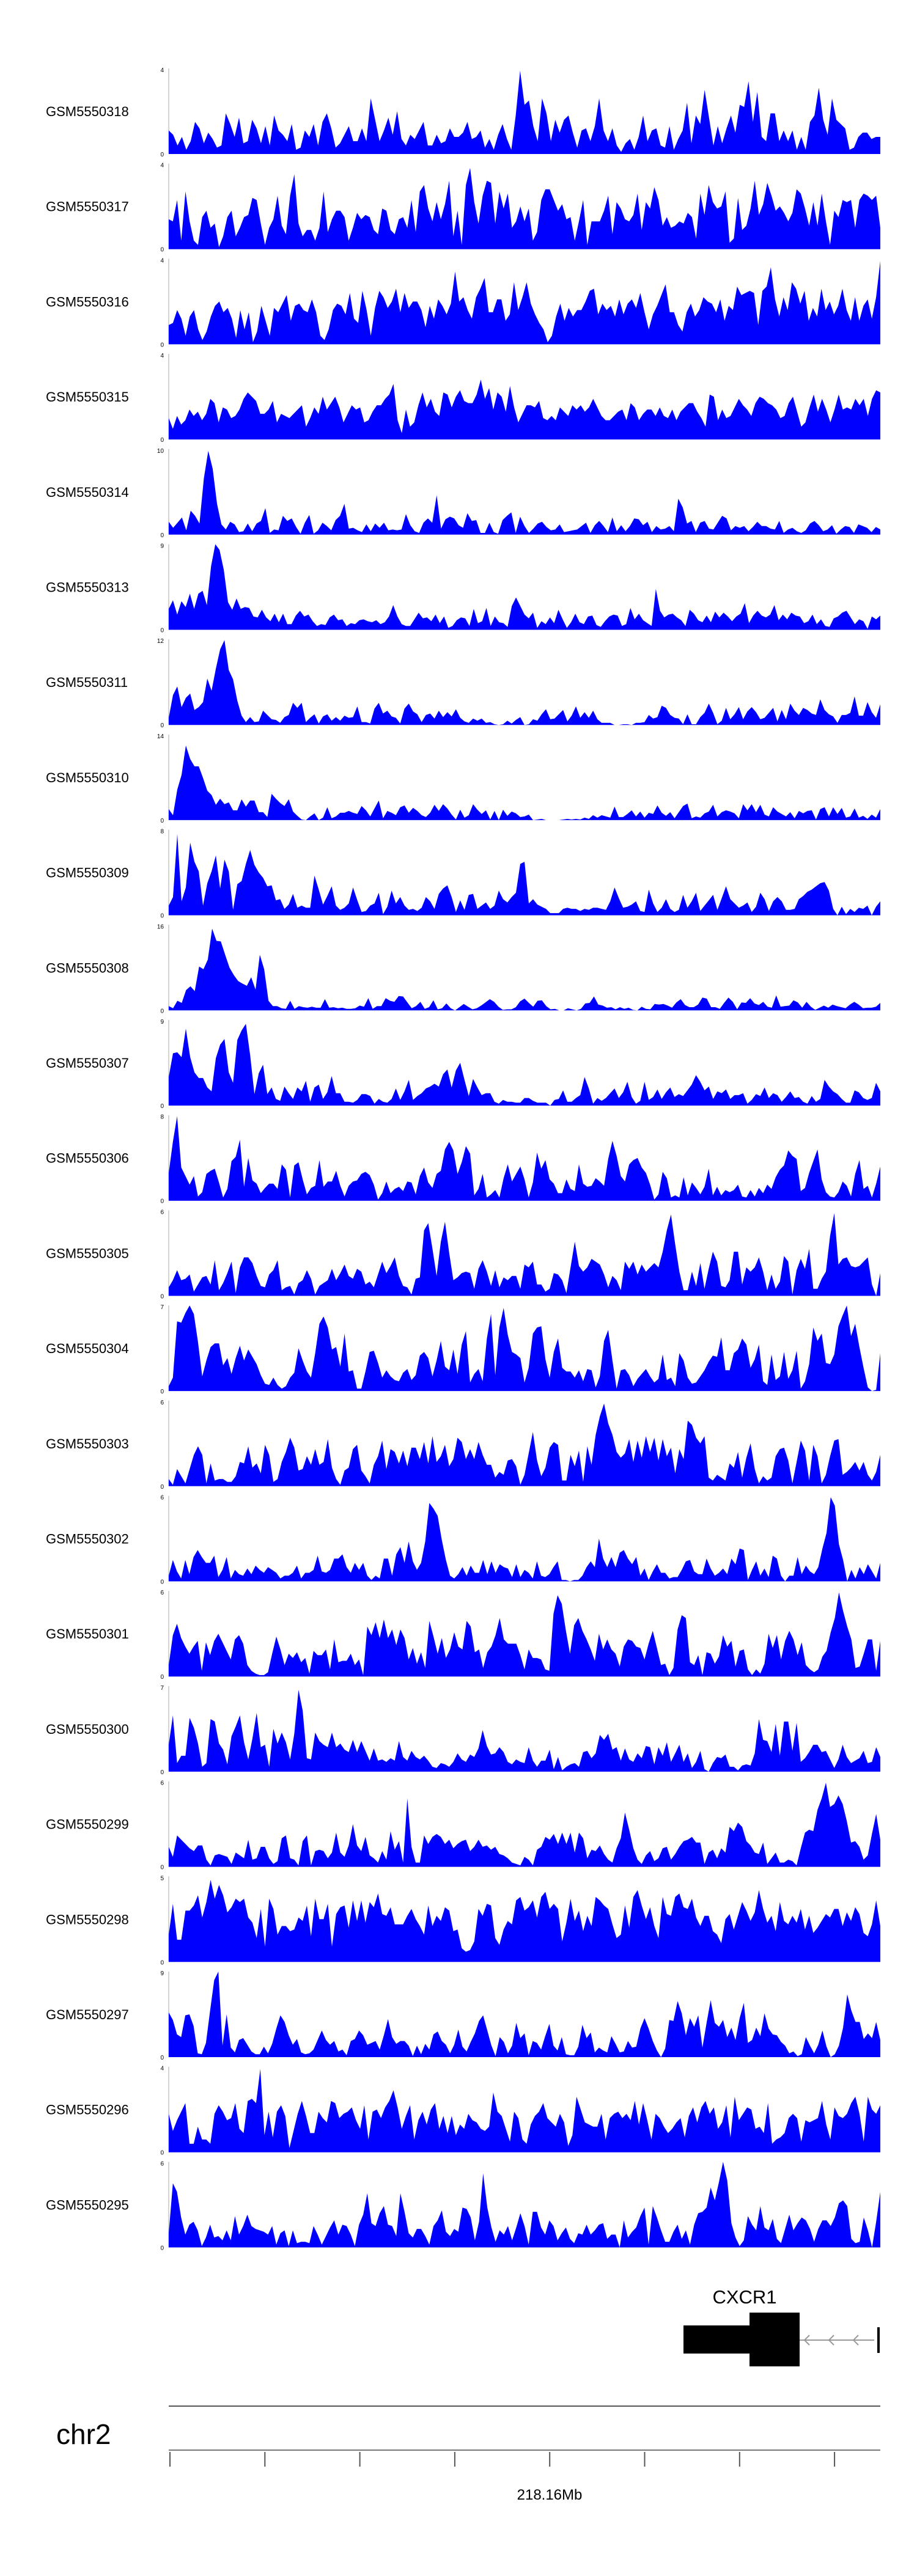  Describe the element at coordinates (87, 967) in the screenshot. I see `track-label: GSM5550308` at that location.